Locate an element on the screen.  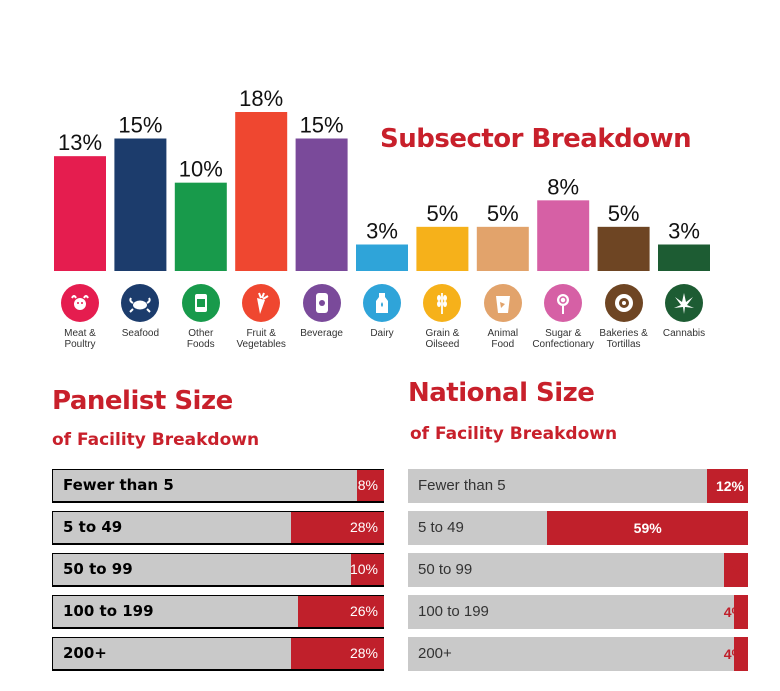
category-label: Dairy is located at coordinates (382, 333).